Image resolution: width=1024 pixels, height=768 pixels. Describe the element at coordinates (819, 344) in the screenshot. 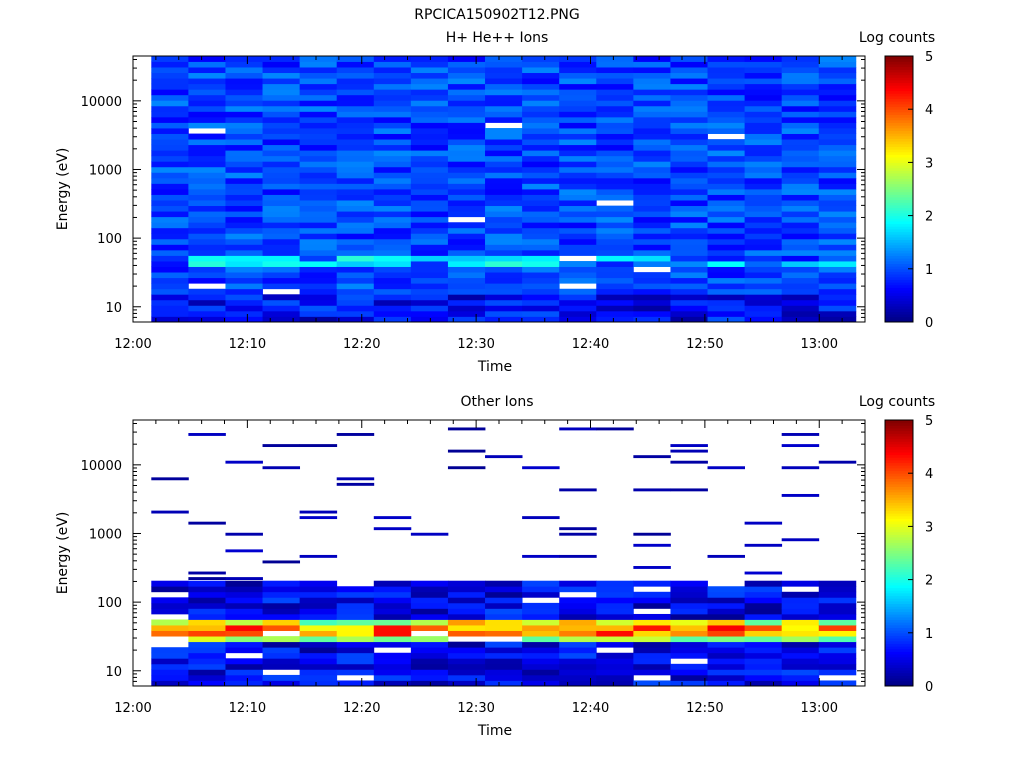

I see `x-tick-label: 13:00` at that location.